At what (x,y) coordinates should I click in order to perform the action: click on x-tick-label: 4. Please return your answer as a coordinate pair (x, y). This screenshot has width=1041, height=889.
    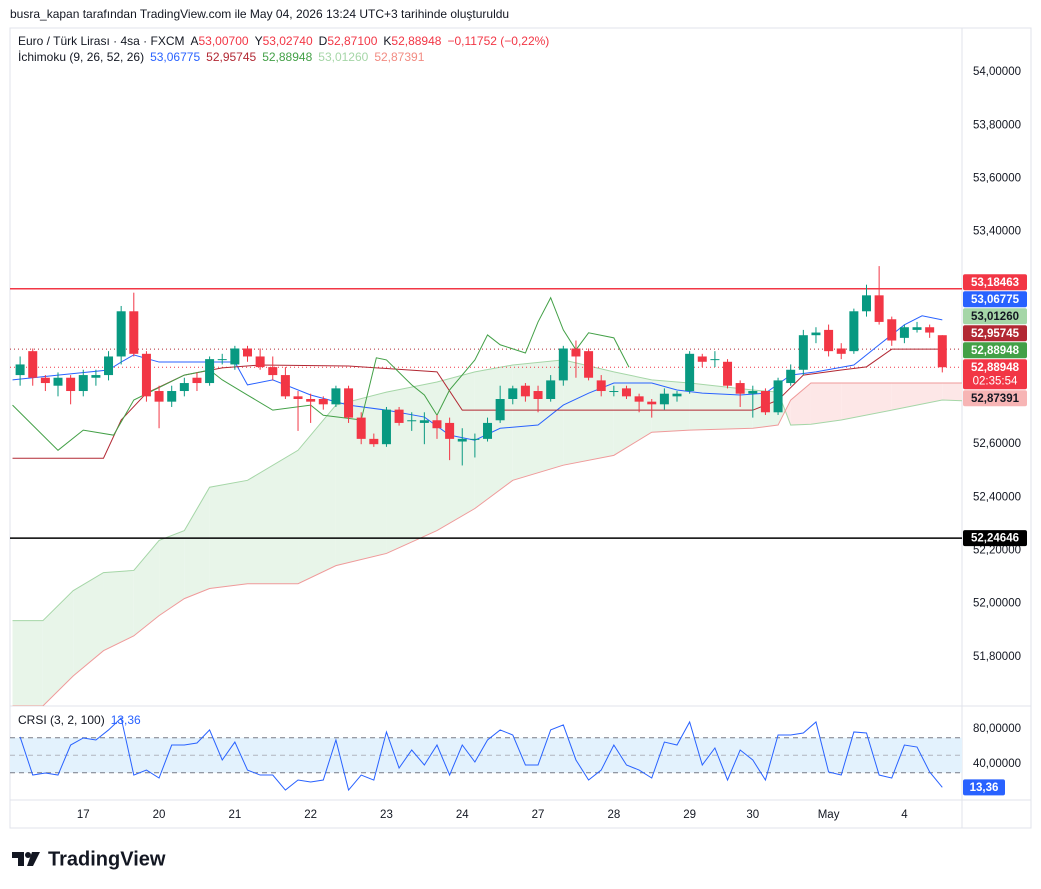
    Looking at the image, I should click on (904, 815).